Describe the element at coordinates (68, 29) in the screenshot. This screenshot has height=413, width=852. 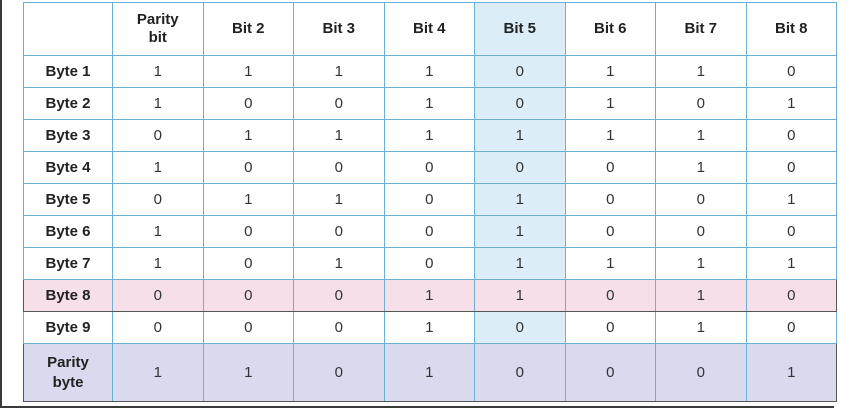
I see `header-corner-cell` at that location.